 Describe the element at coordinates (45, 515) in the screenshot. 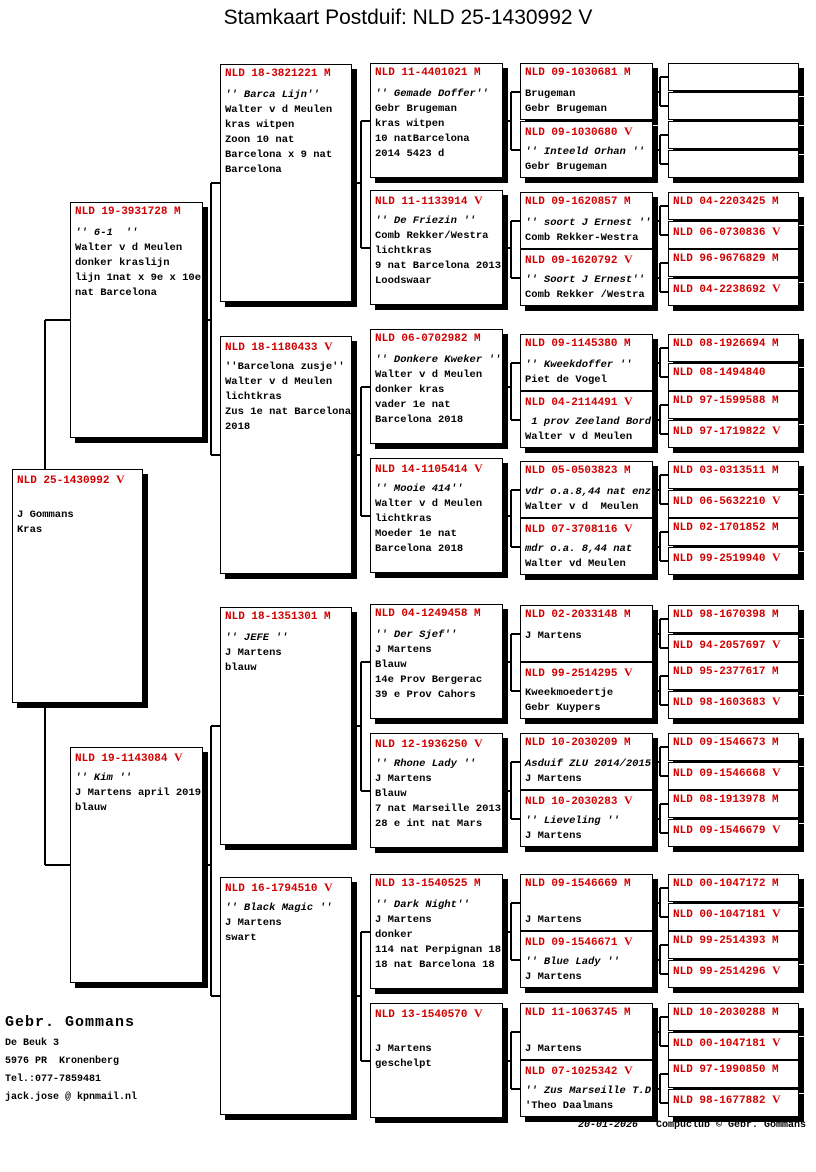

I see `box-line: J Gommans` at that location.